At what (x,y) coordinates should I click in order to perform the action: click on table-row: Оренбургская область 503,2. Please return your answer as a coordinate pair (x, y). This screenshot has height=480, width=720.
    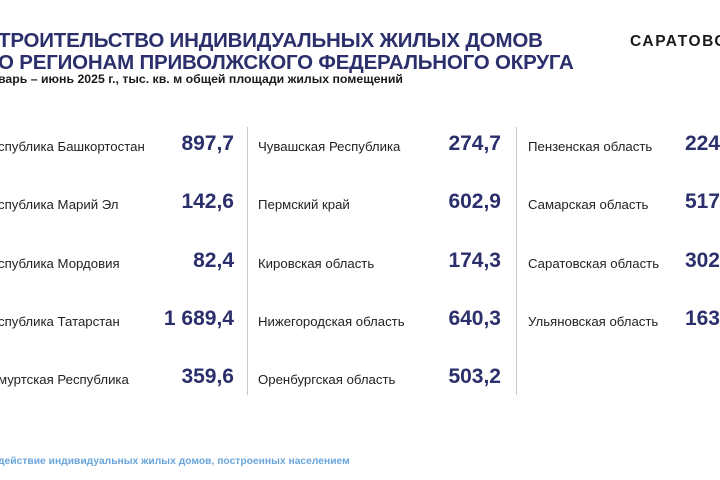
    Looking at the image, I should click on (379, 374).